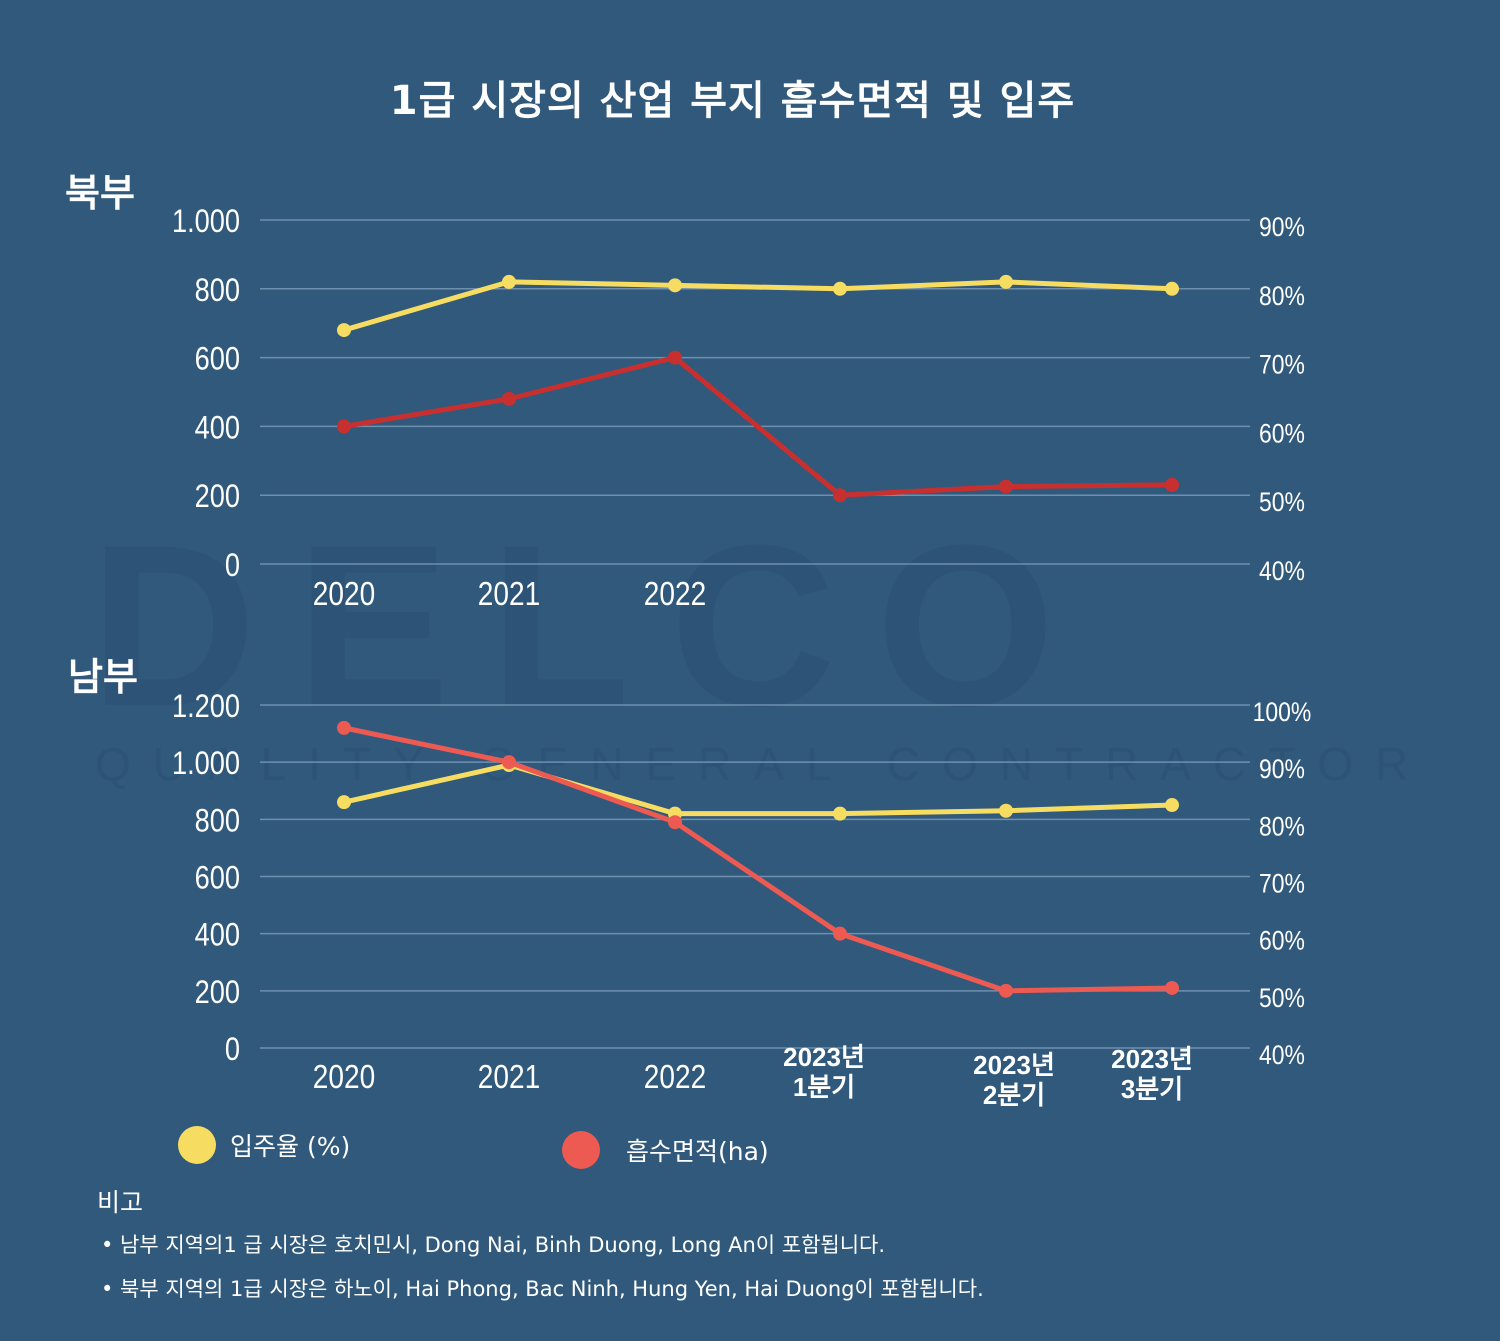 This screenshot has width=1500, height=1341. I want to click on y-left-tick-label: 1.200, so click(206, 707).